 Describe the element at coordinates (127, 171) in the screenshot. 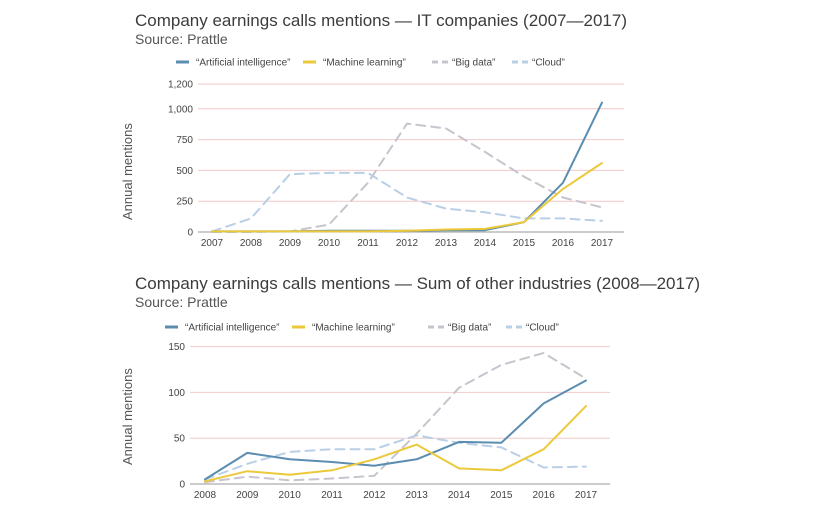

I see `chart1-ylabel: Annual mentions` at that location.